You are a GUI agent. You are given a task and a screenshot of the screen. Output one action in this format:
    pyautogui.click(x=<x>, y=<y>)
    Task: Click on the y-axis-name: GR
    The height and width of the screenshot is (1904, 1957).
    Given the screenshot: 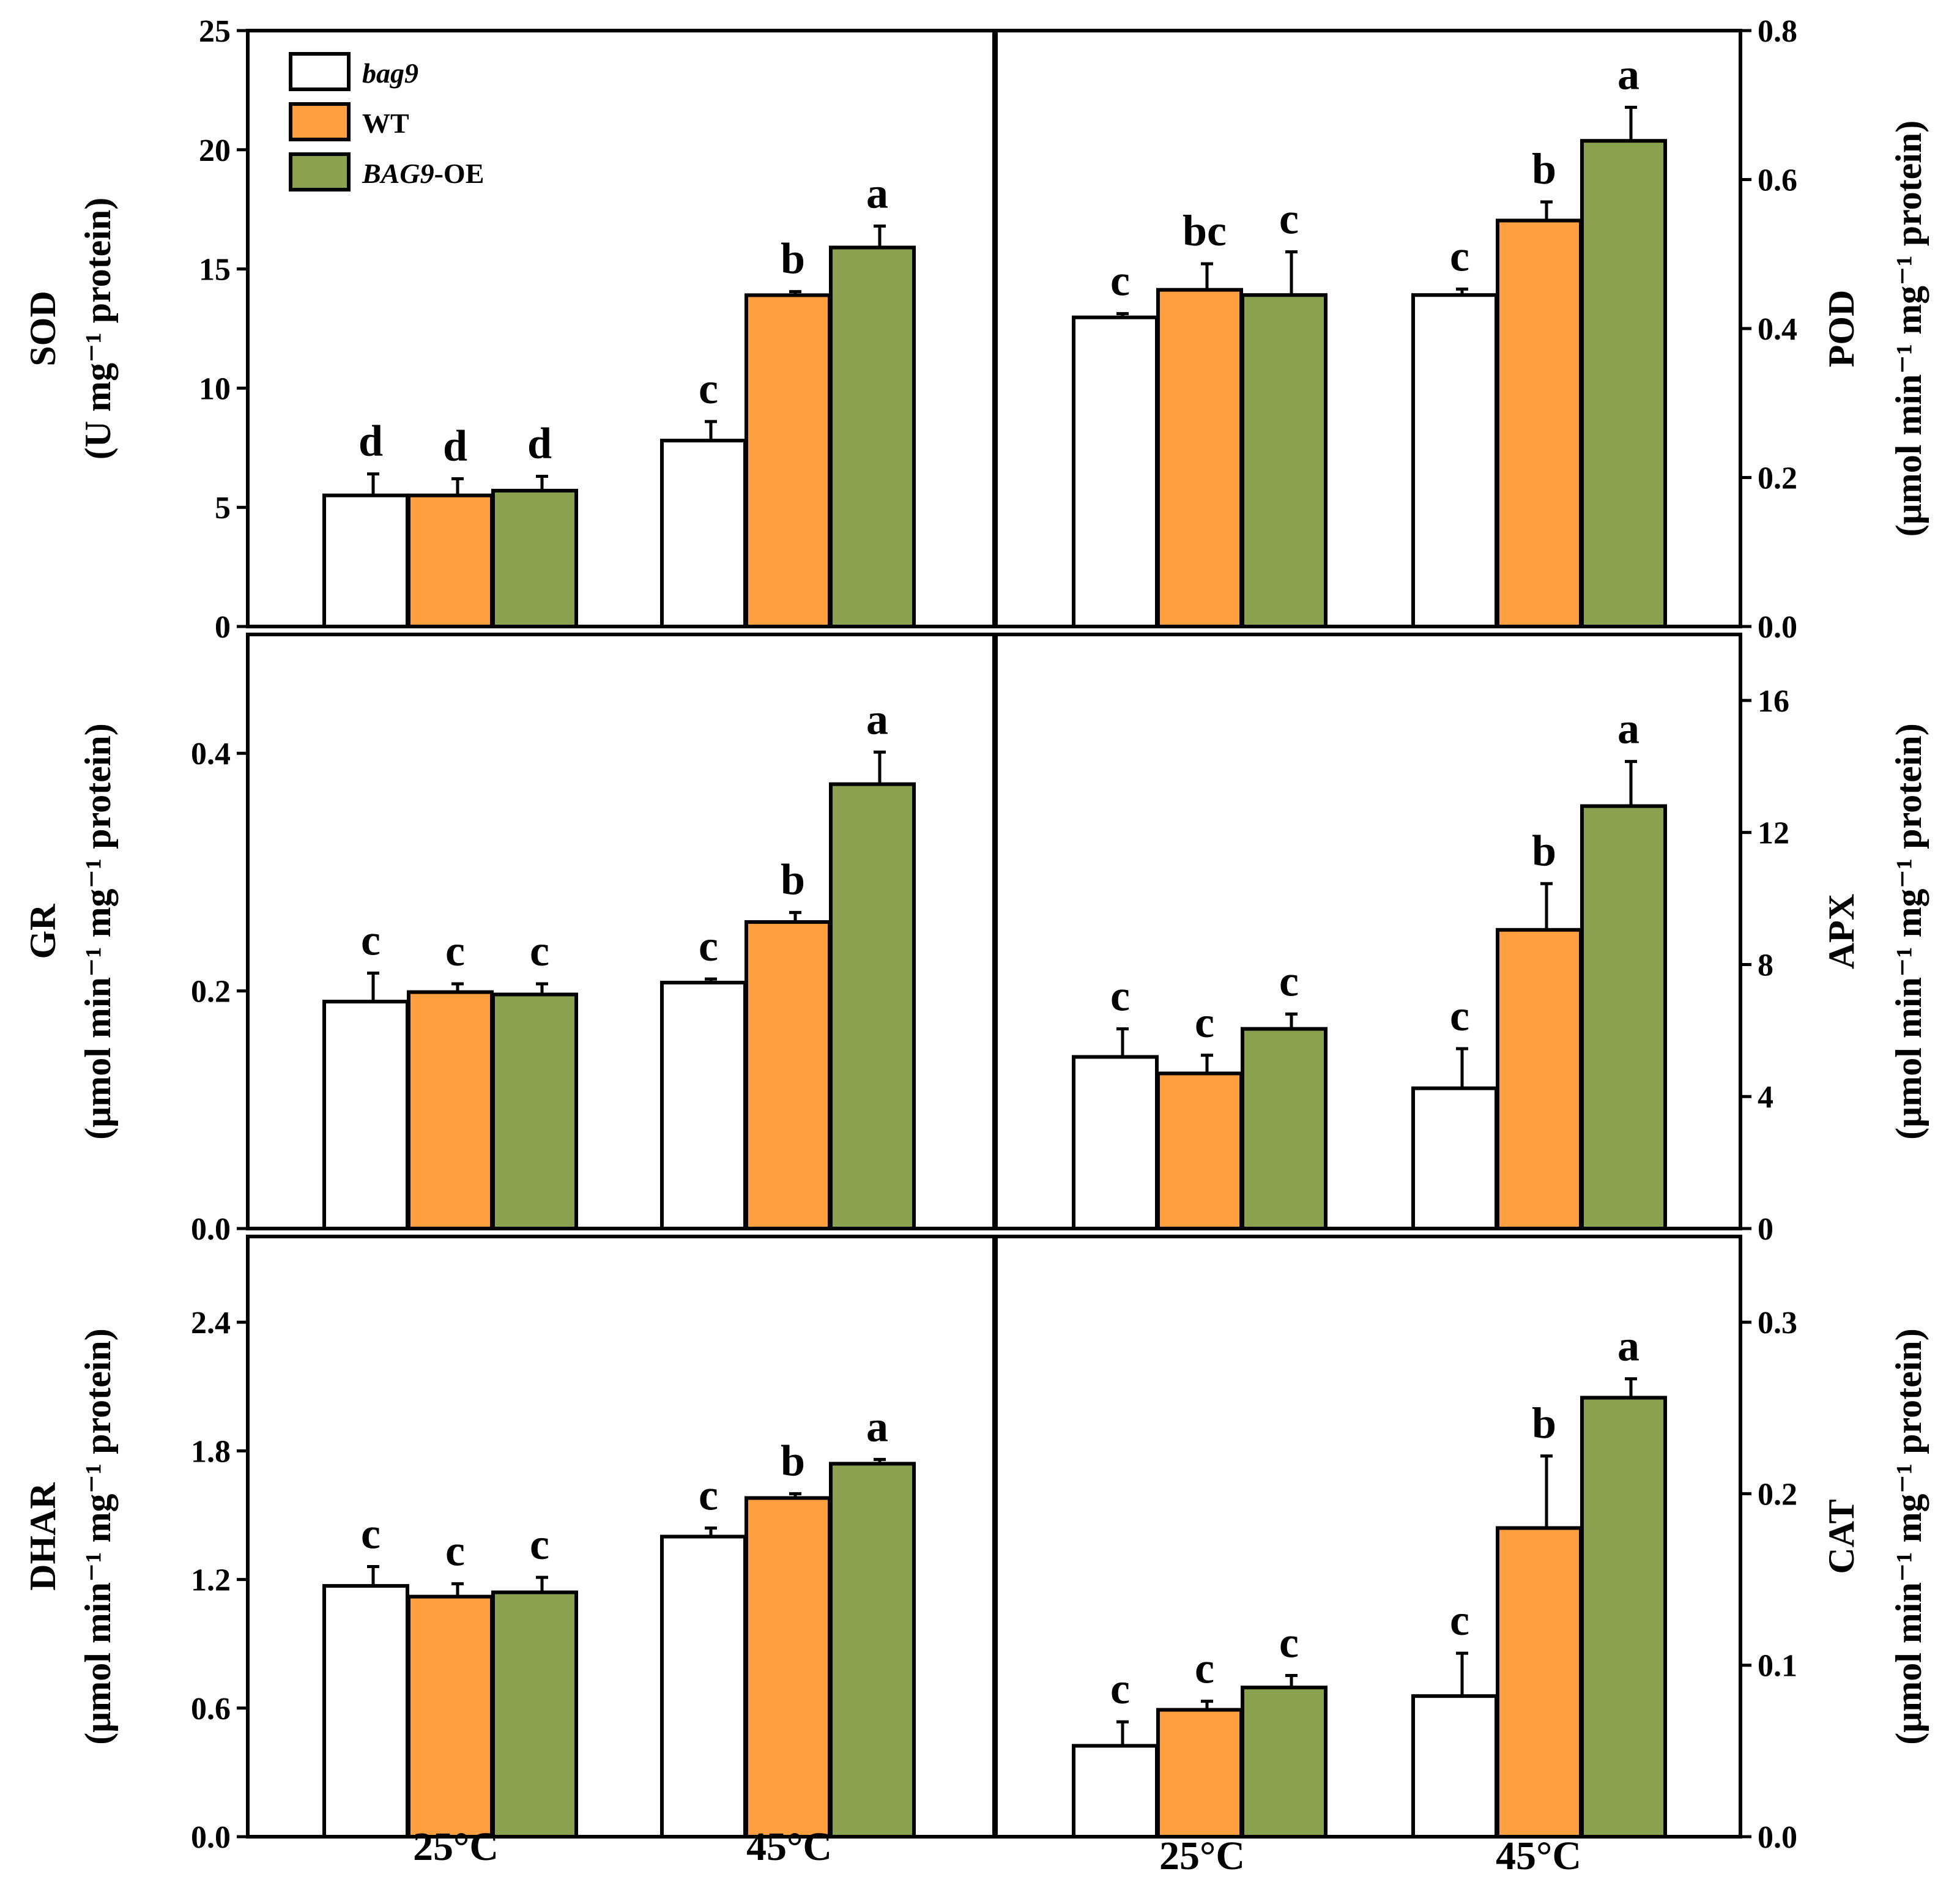 What is the action you would take?
    pyautogui.click(x=43, y=932)
    